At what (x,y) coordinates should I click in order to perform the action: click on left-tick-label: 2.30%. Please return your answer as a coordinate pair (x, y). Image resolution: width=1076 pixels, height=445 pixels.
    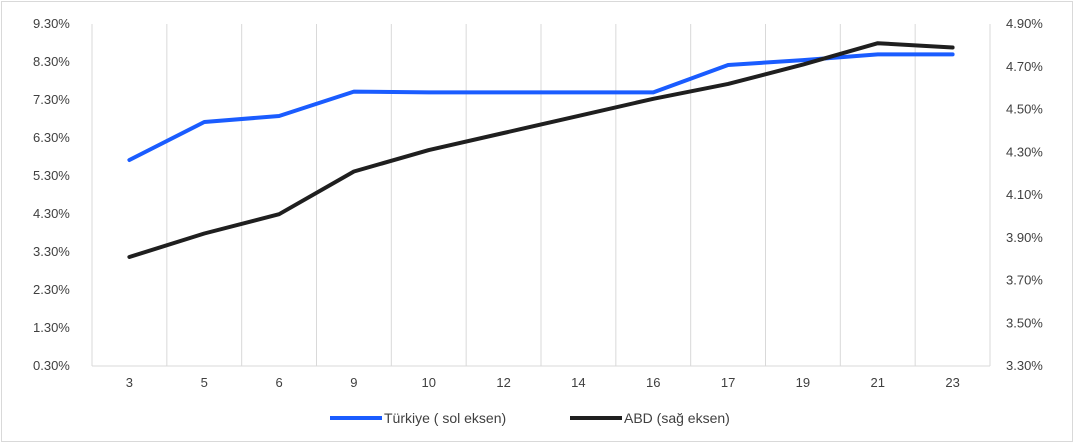
    Looking at the image, I should click on (51, 289).